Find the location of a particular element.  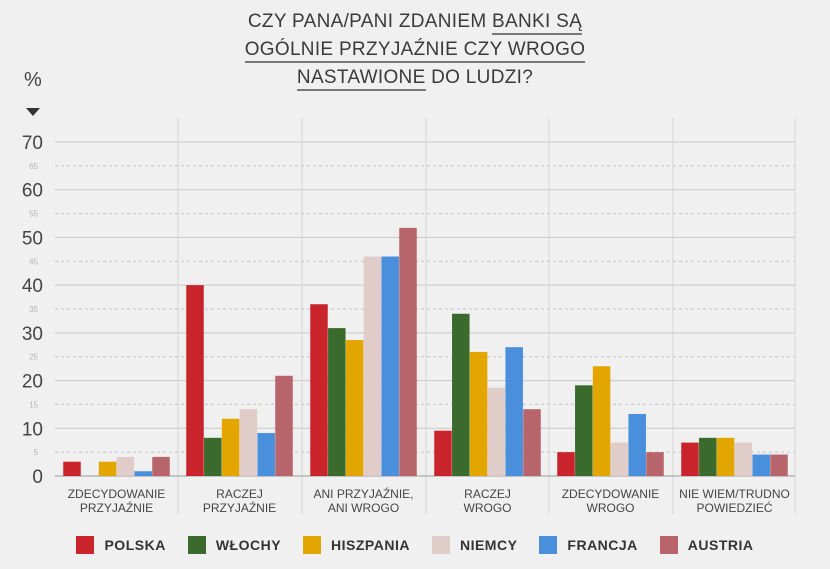

legend-item: POLSKA is located at coordinates (120, 545).